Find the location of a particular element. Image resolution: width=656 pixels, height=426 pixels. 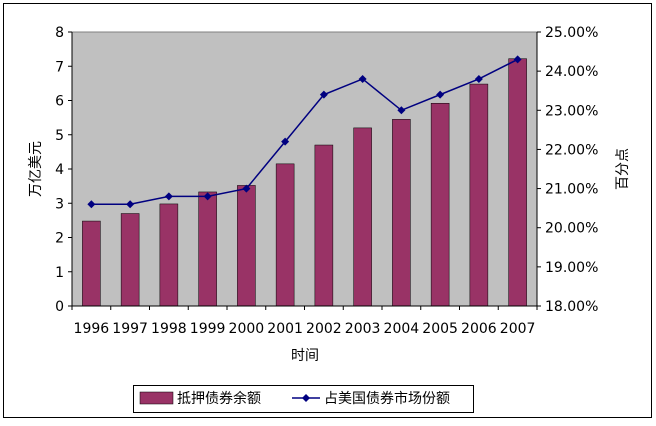

legend-line-marker is located at coordinates (306, 398).